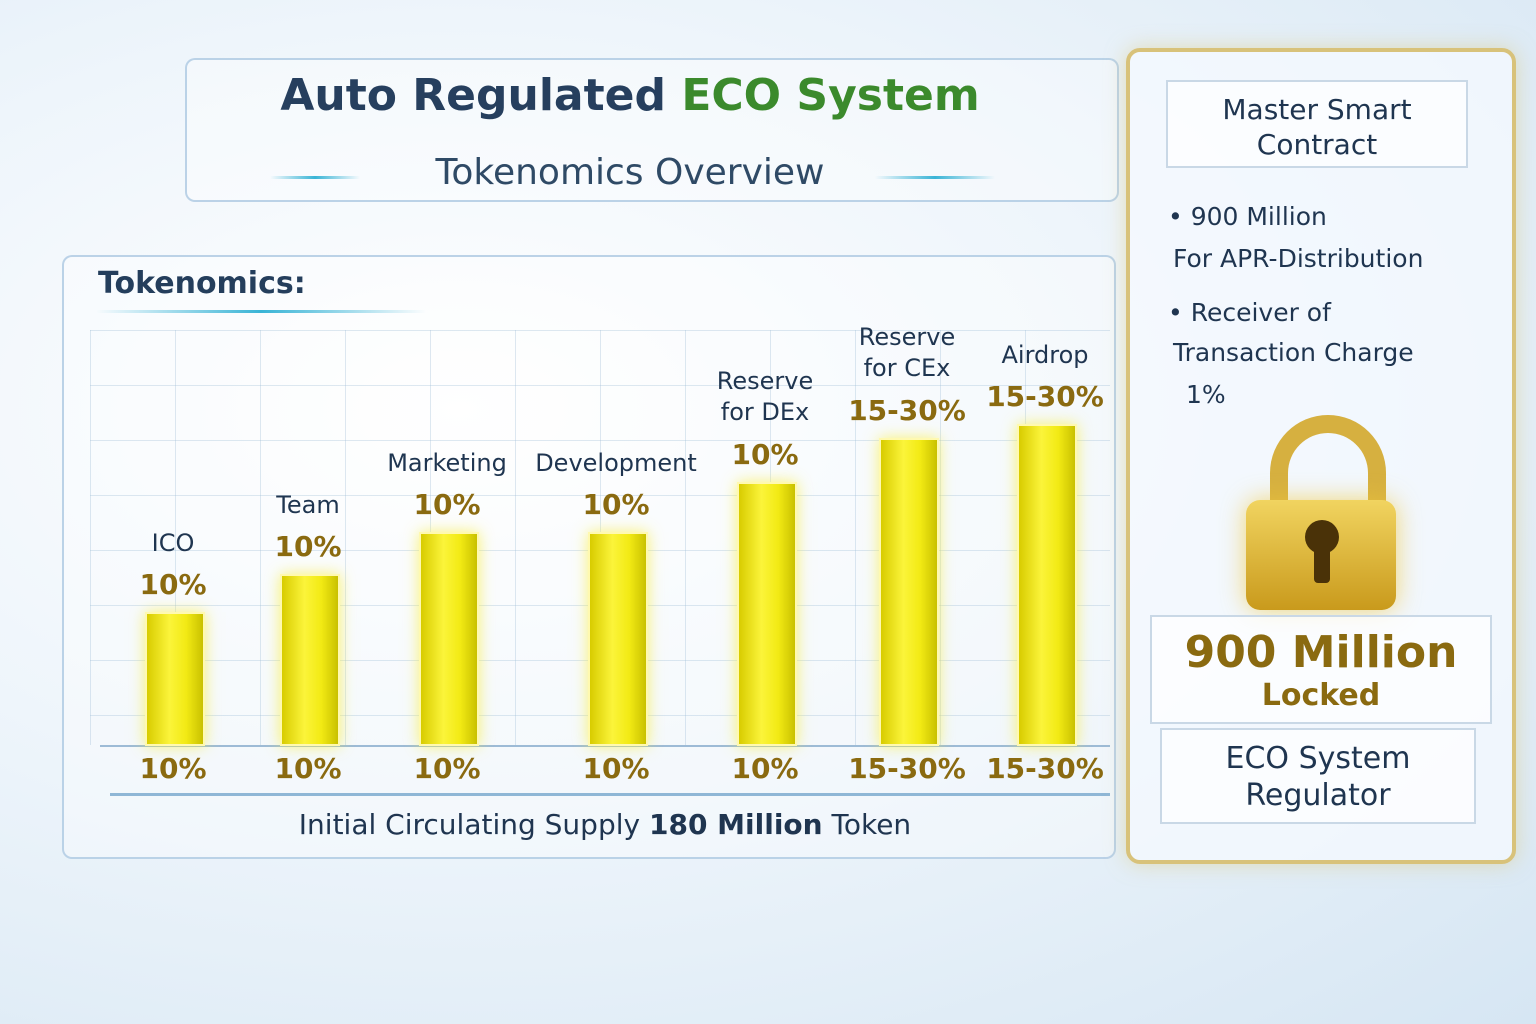 This screenshot has height=1024, width=1536. Describe the element at coordinates (1322, 564) in the screenshot. I see `keyhole` at that location.